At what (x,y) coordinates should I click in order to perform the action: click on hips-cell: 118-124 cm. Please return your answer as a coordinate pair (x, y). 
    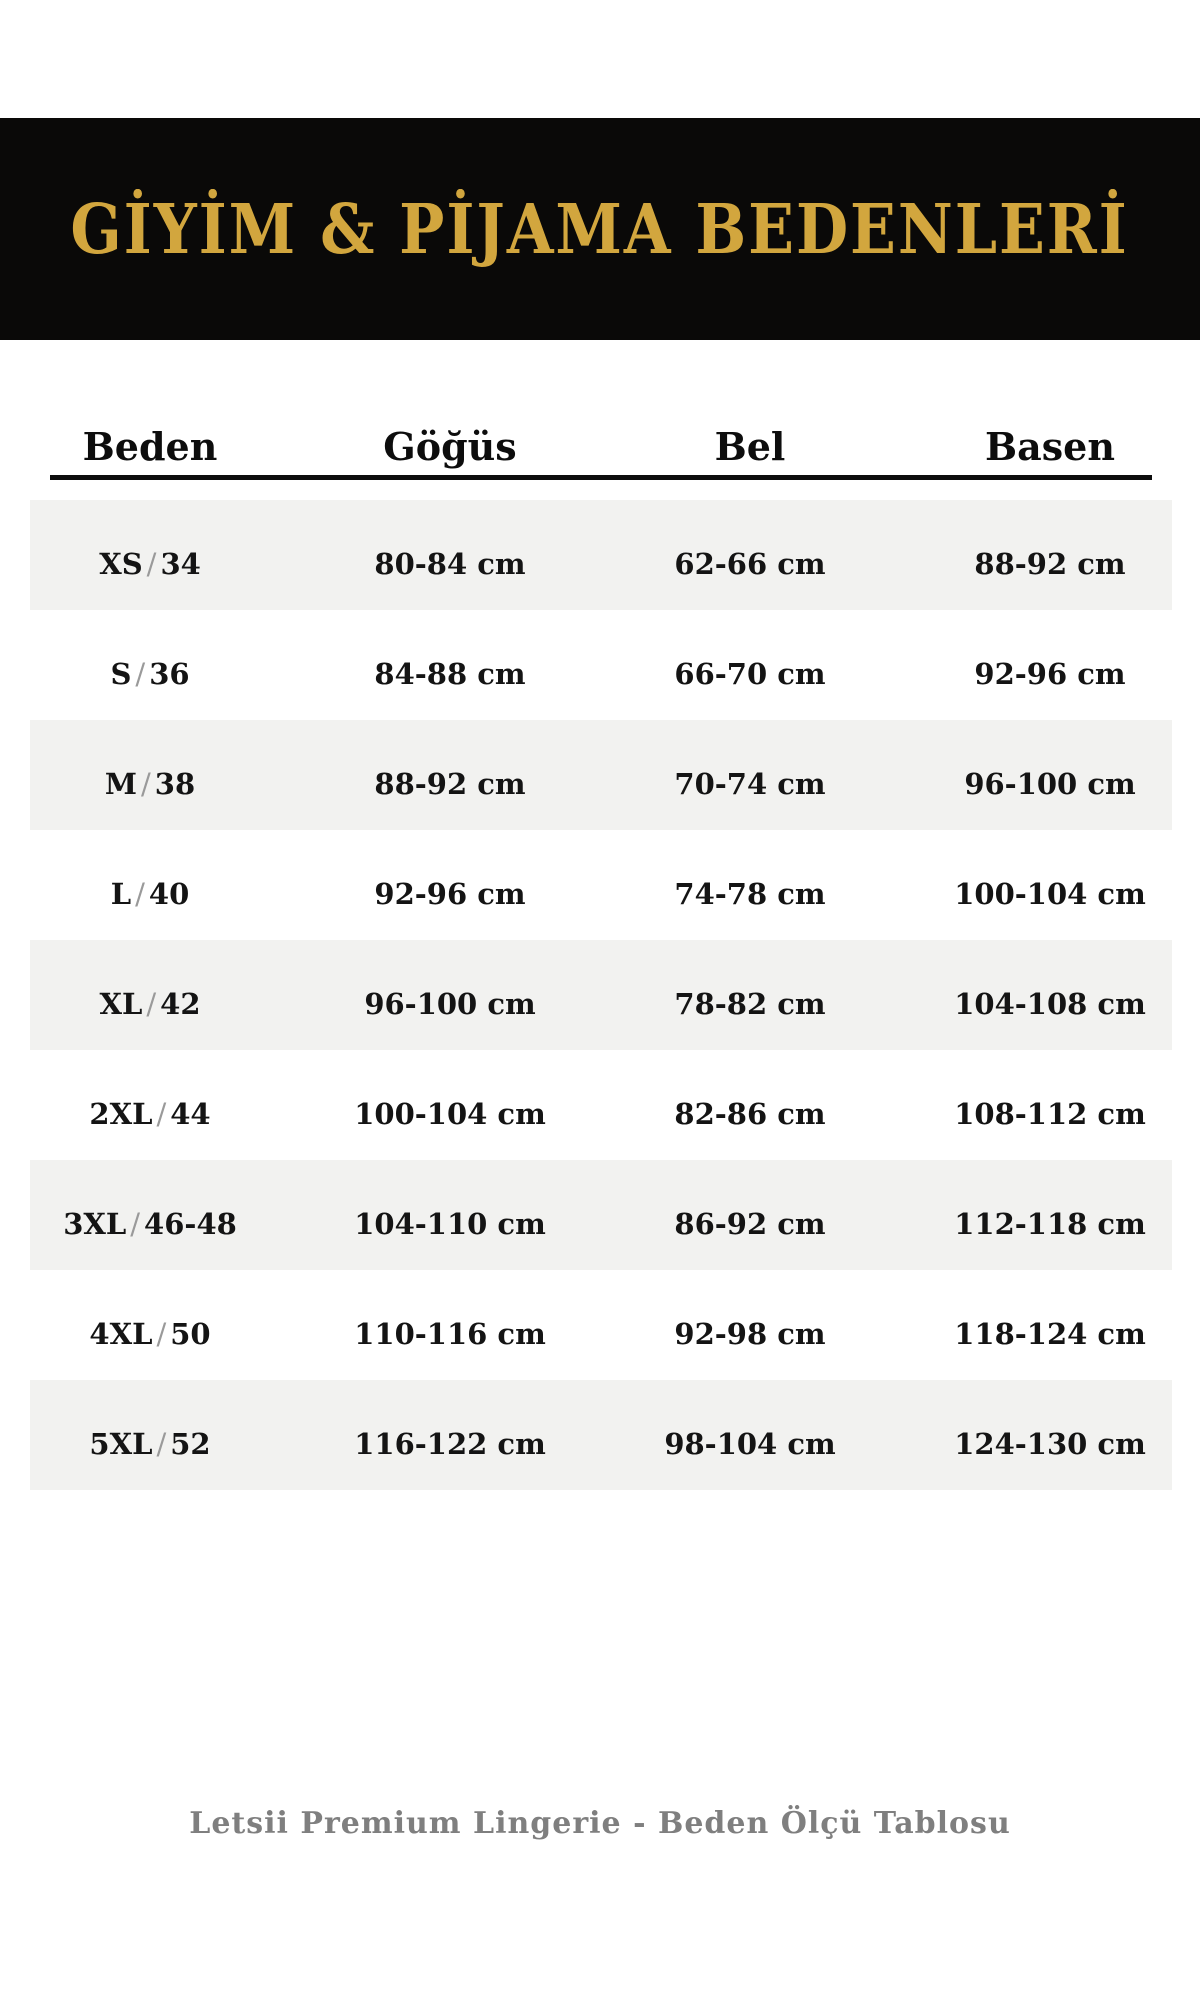
    Looking at the image, I should click on (1050, 1333).